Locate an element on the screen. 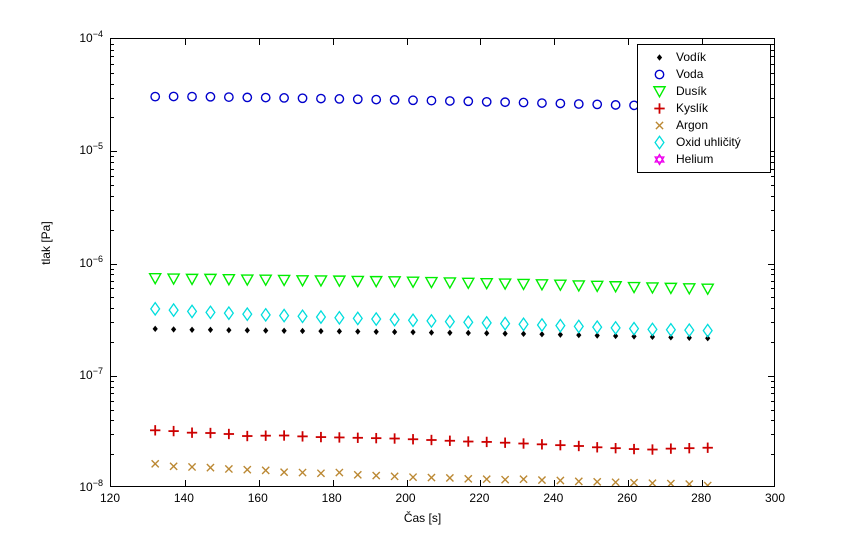 The width and height of the screenshot is (845, 541). legend-label: Oxid uhličitý is located at coordinates (708, 142).